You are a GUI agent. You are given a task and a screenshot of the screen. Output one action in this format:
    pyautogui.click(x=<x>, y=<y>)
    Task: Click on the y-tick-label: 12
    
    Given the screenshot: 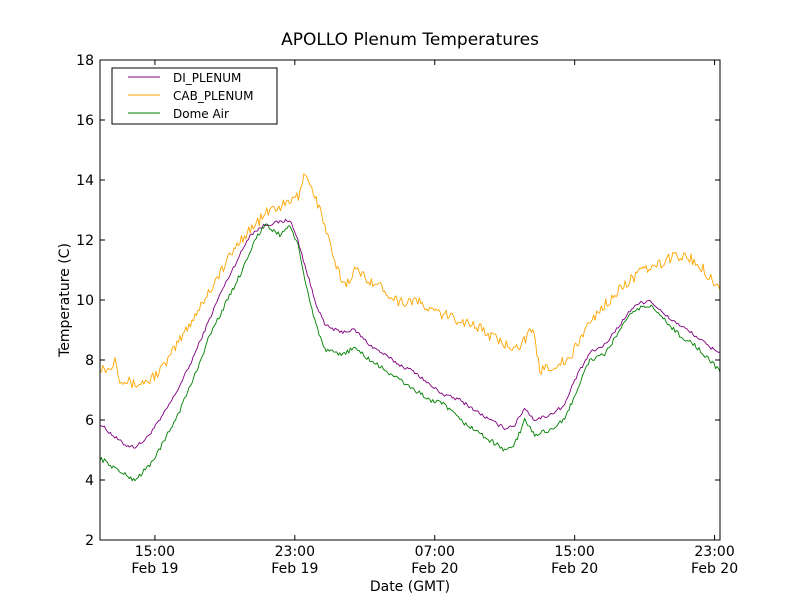 What is the action you would take?
    pyautogui.click(x=85, y=241)
    